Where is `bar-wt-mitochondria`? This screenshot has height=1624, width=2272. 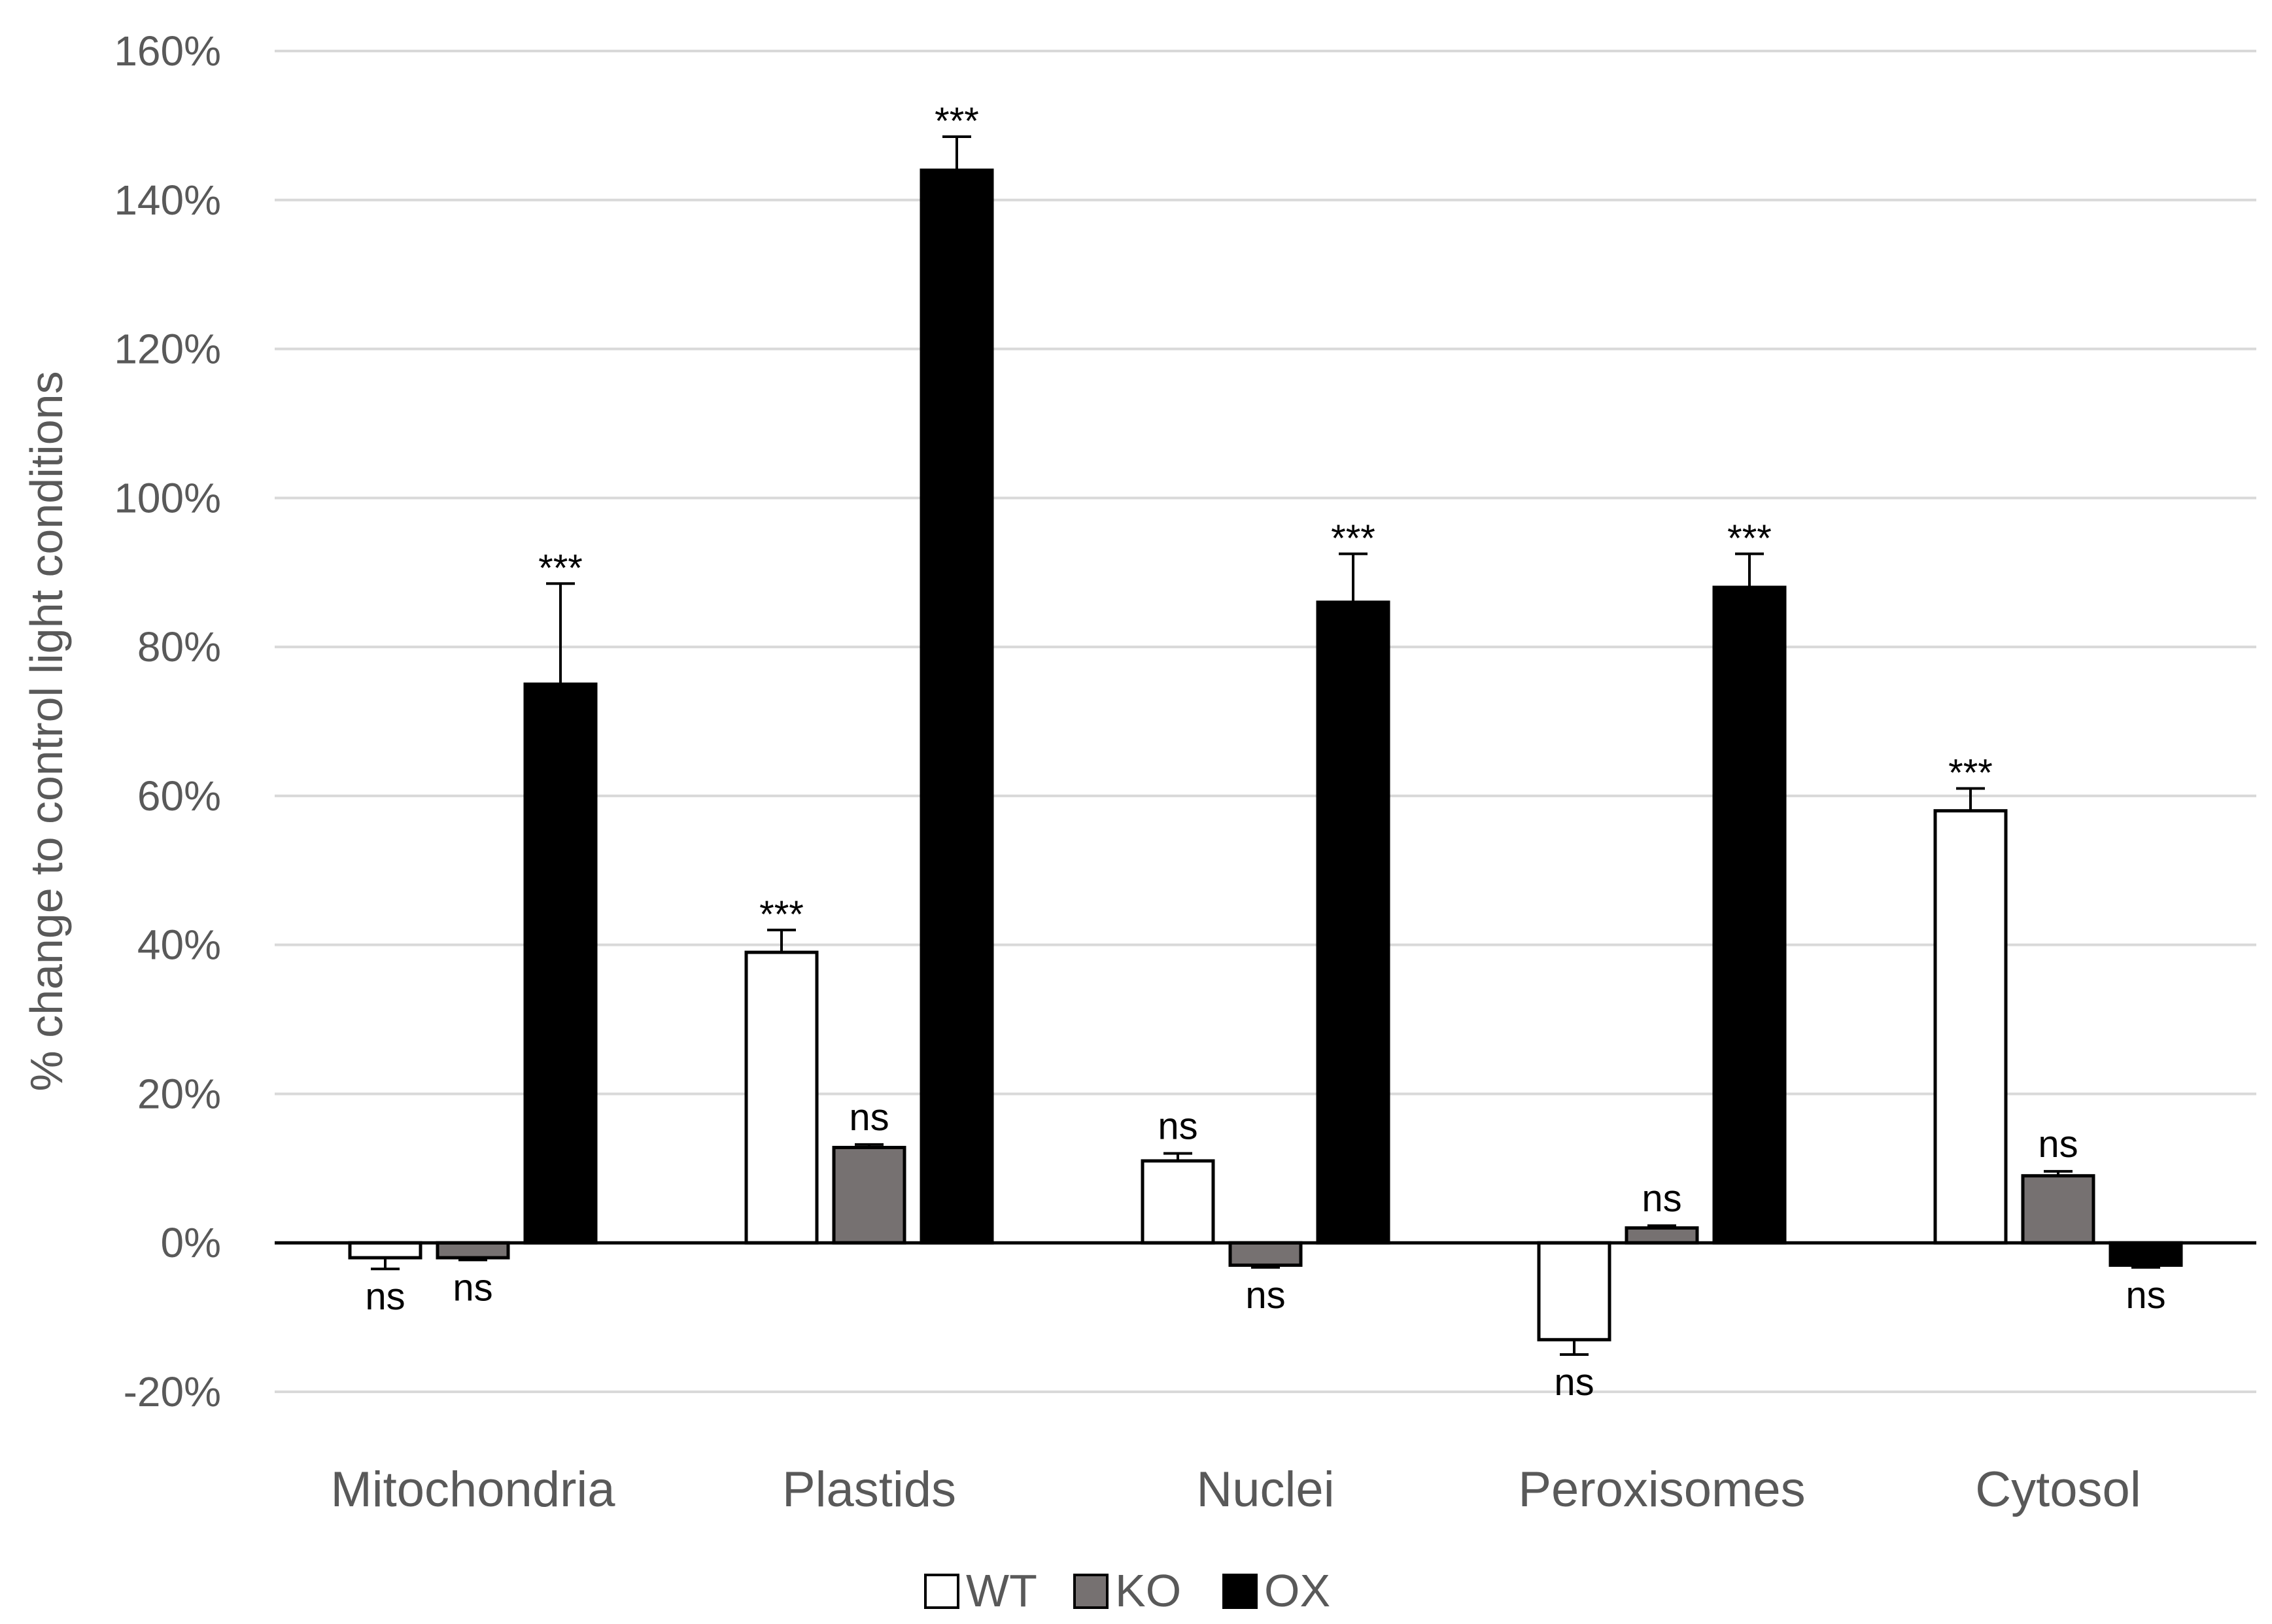 bar-wt-mitochondria is located at coordinates (385, 1250).